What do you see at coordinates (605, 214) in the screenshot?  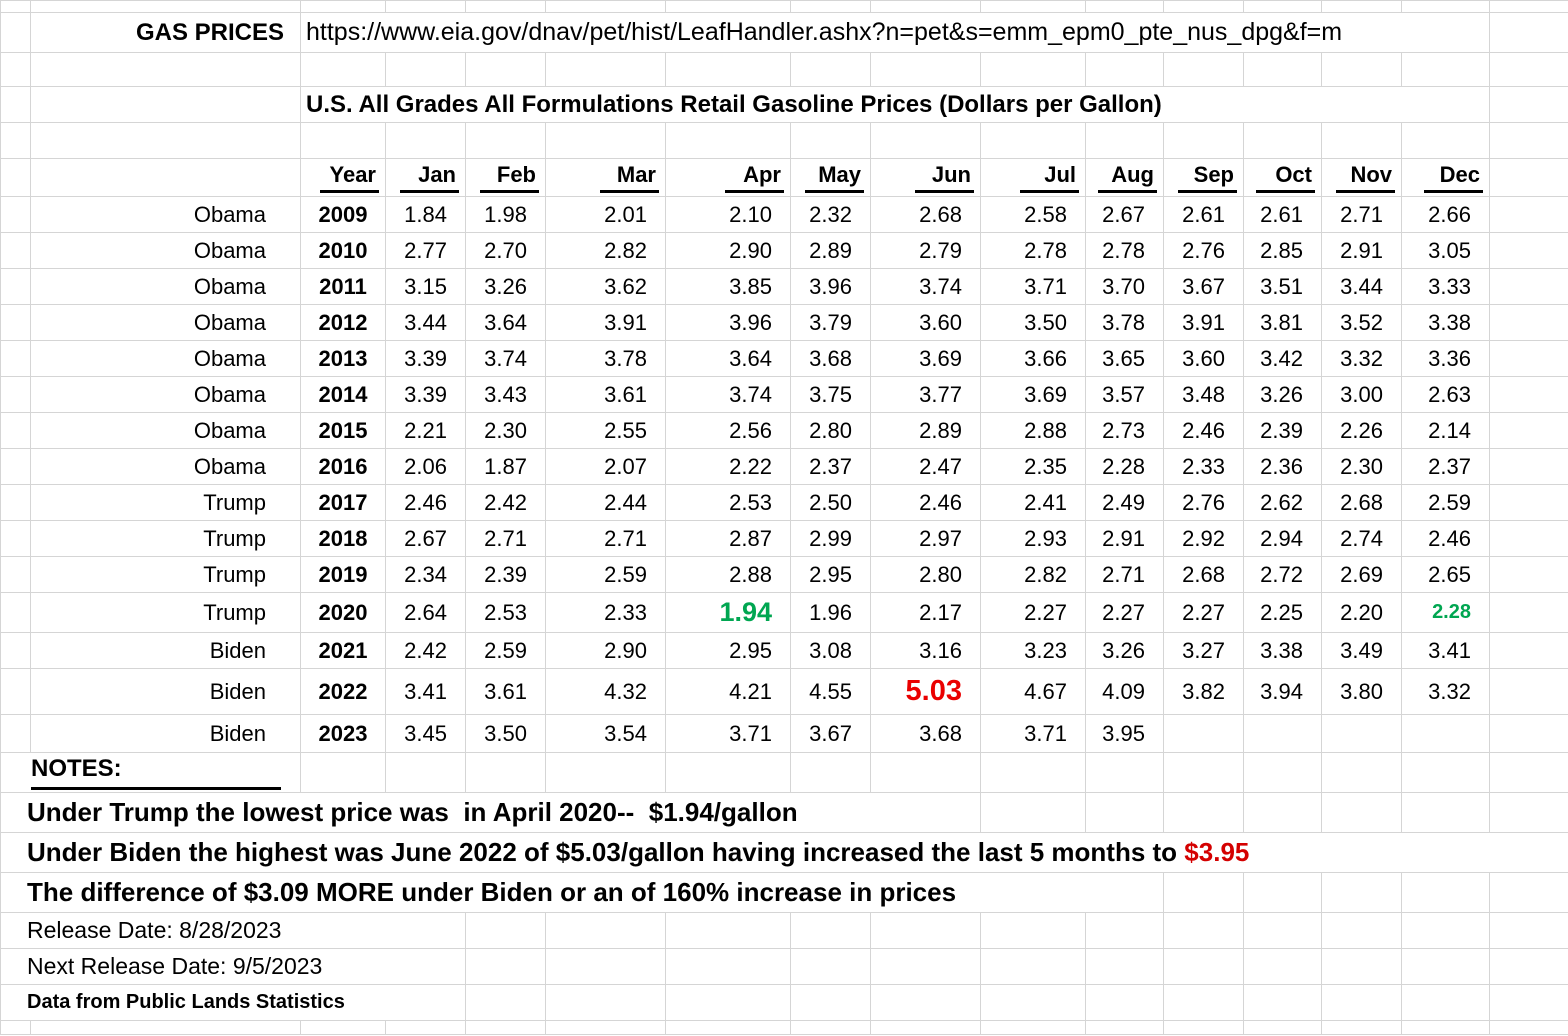 I see `price-cell-2009-mar: 2.01` at bounding box center [605, 214].